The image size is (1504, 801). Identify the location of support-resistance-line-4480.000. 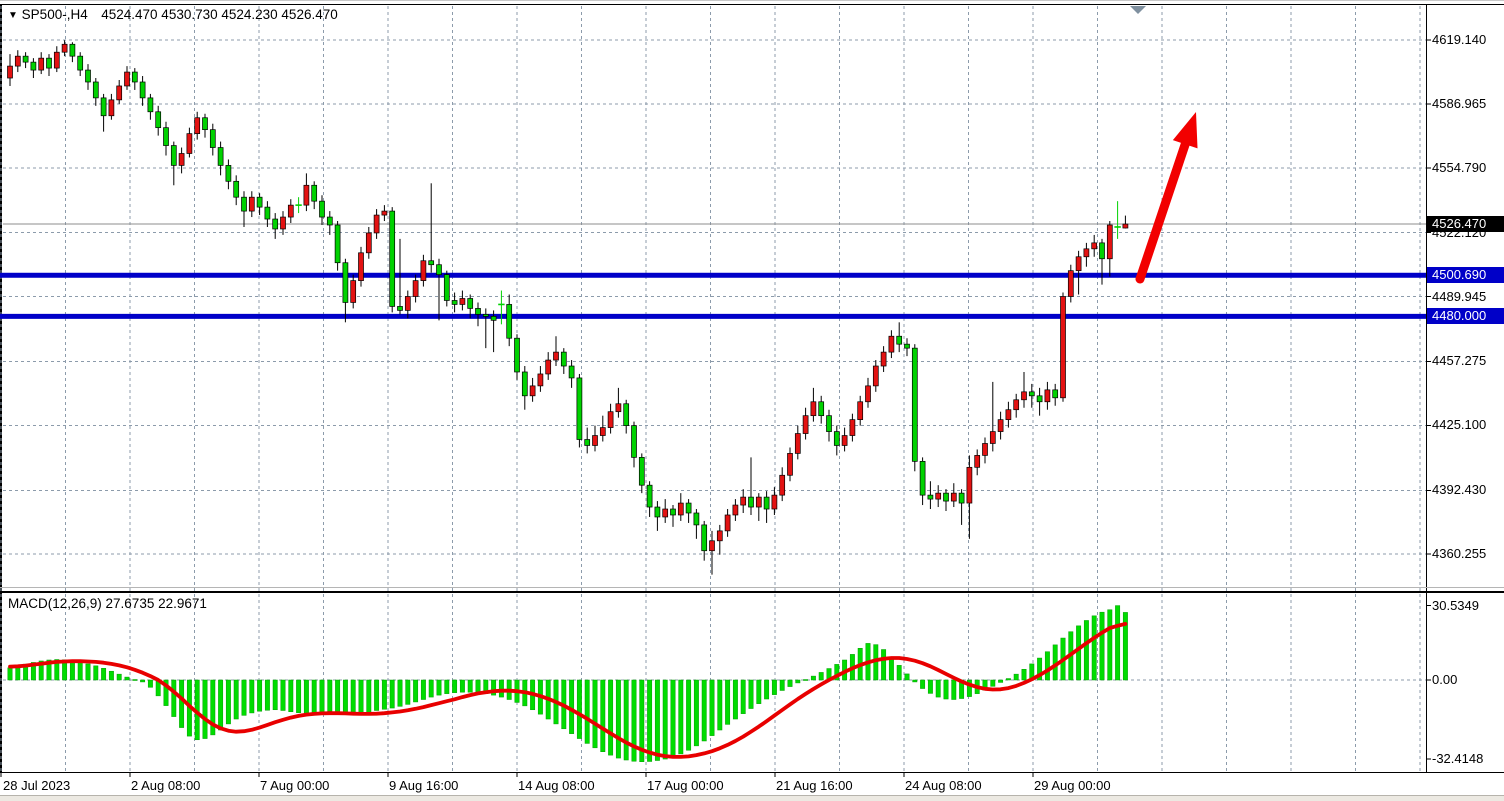
(713, 316).